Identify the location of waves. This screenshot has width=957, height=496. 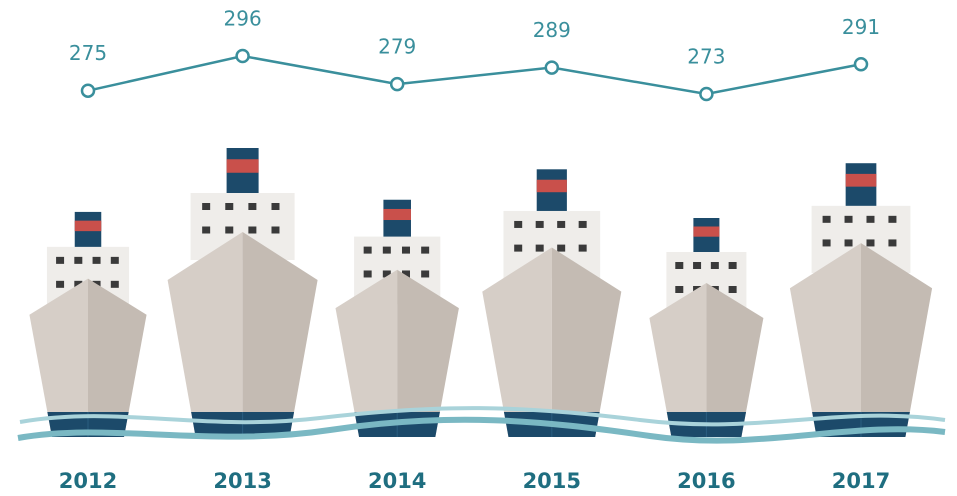
(481, 425).